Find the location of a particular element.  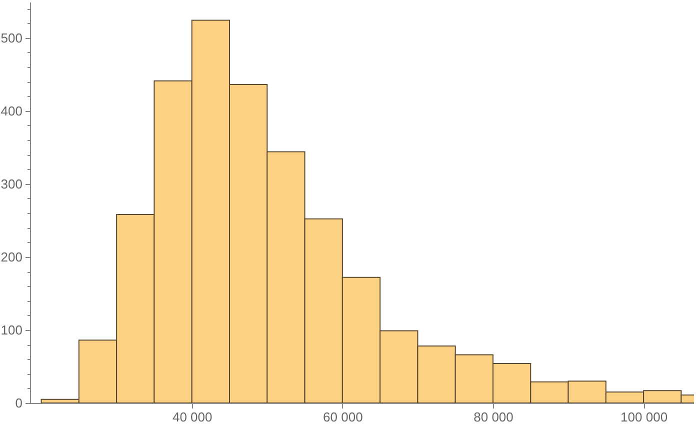

y-tick-label: 200 is located at coordinates (11, 256).